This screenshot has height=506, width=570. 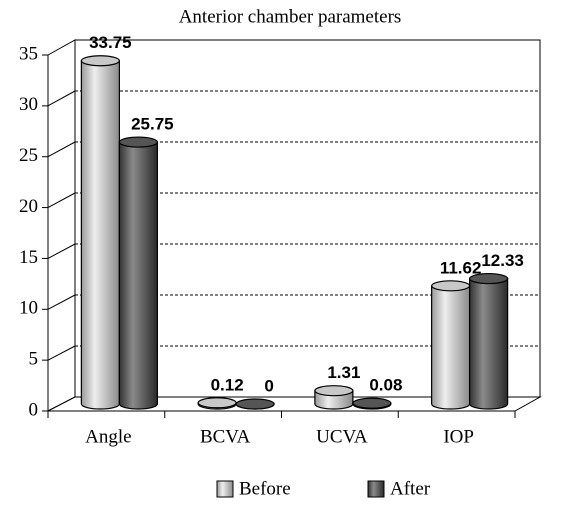 What do you see at coordinates (461, 267) in the screenshot?
I see `value-label: 11.62` at bounding box center [461, 267].